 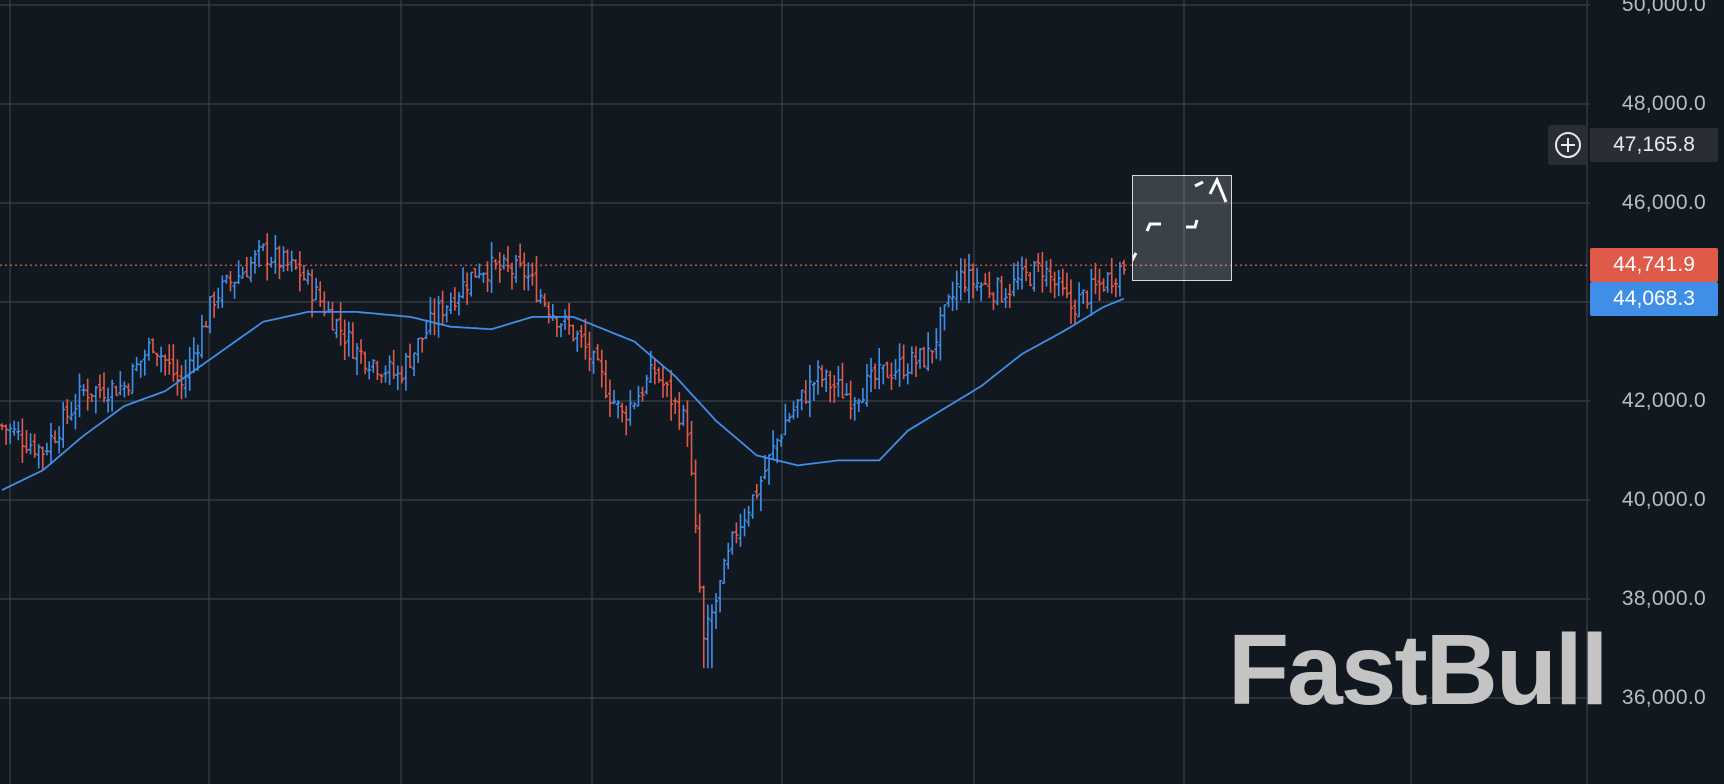 What do you see at coordinates (1568, 145) in the screenshot?
I see `add-alert-button` at bounding box center [1568, 145].